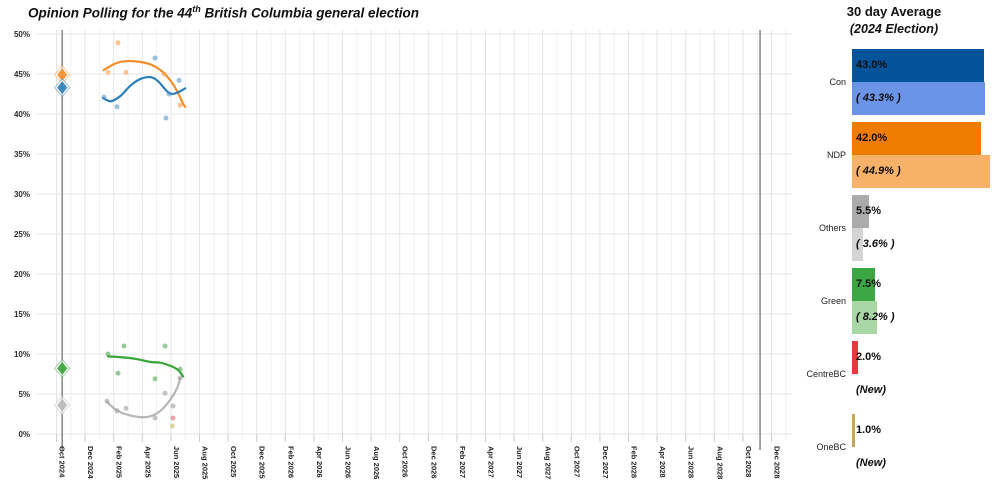 Image resolution: width=1000 pixels, height=500 pixels. Describe the element at coordinates (376, 462) in the screenshot. I see `x-tick-label: Aug 2026` at that location.